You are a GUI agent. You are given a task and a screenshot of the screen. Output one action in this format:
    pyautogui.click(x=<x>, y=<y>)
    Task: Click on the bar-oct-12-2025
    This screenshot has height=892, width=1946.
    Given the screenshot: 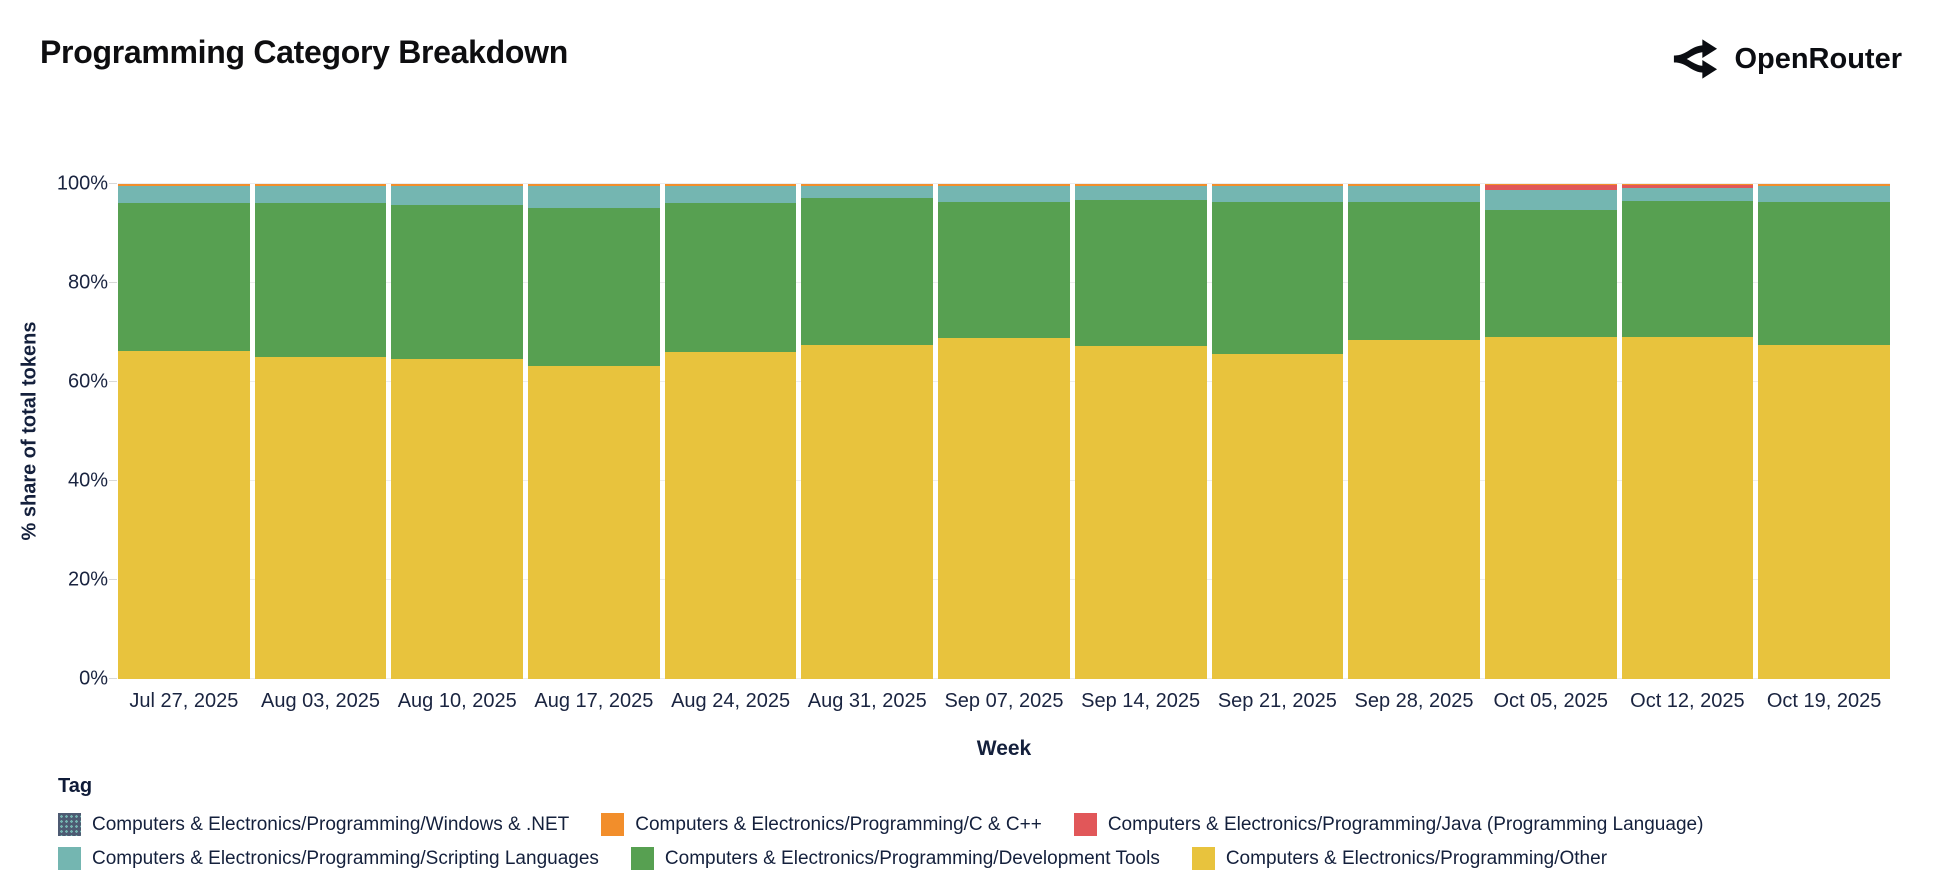 What is the action you would take?
    pyautogui.click(x=1687, y=431)
    